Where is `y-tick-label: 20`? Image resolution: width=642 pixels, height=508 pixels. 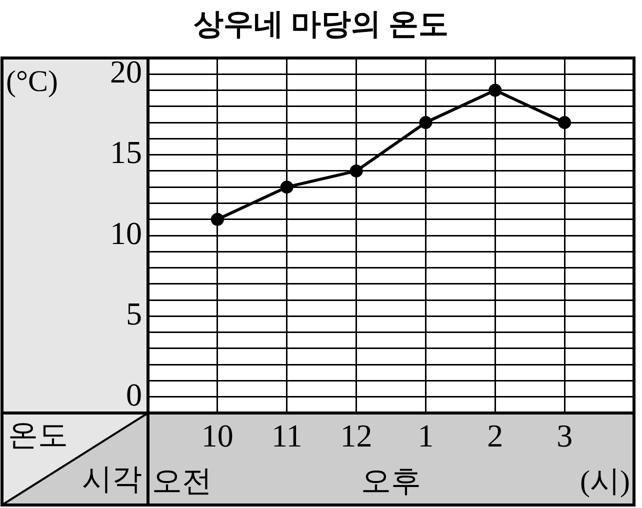 y-tick-label: 20 is located at coordinates (126, 72).